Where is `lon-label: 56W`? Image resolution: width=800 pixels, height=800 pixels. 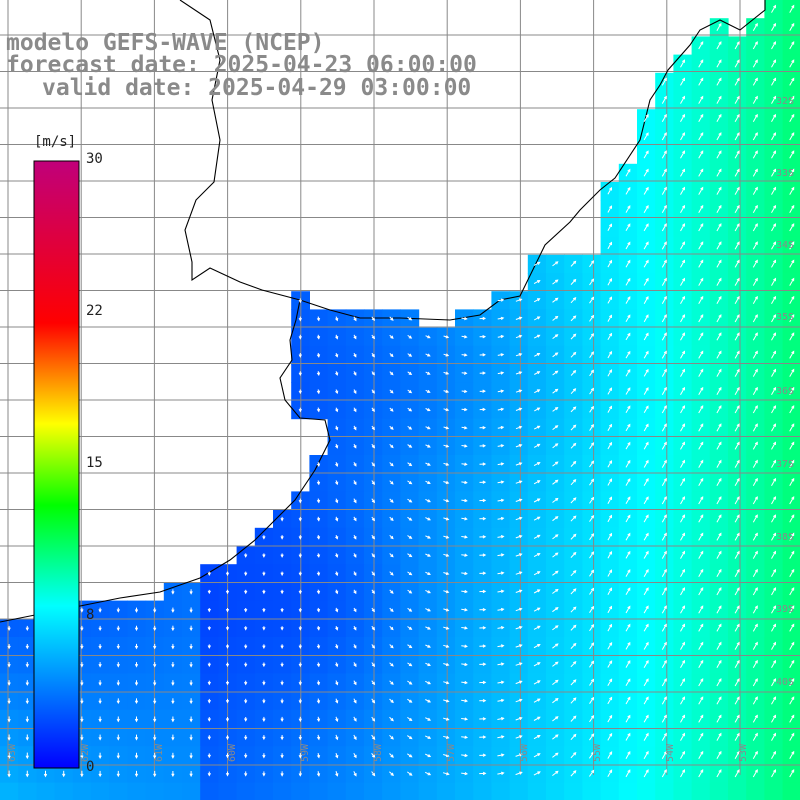 lon-label: 56W is located at coordinates (524, 752).